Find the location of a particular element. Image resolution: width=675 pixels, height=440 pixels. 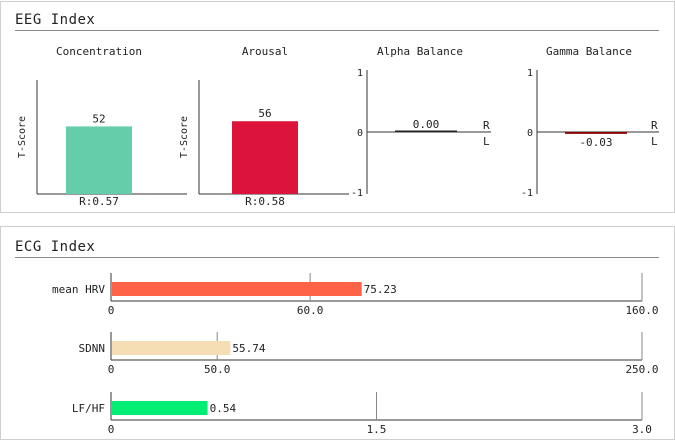

bar-value-label: 55.74 is located at coordinates (248, 348).